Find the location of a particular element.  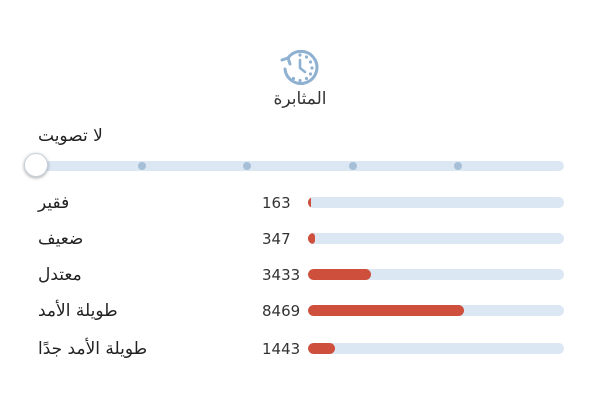

rating-row-moderate: معتدل 3433 is located at coordinates (300, 275).